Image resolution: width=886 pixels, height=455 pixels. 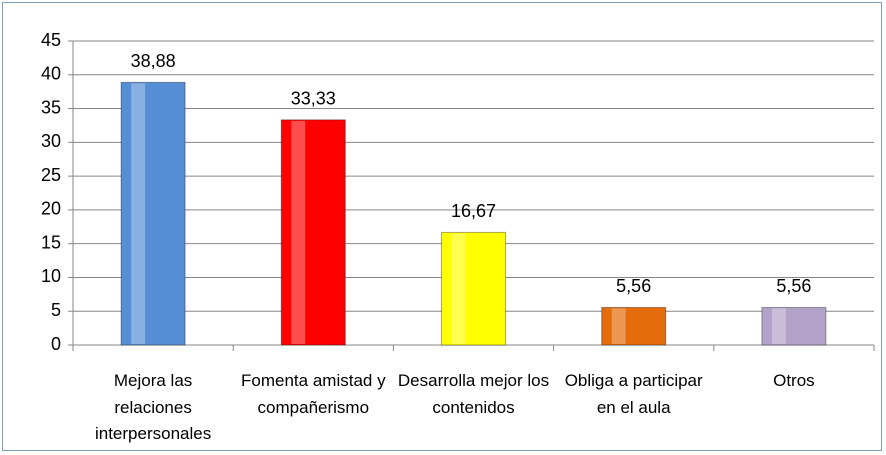 I want to click on y-tick-label: 25, so click(x=51, y=175).